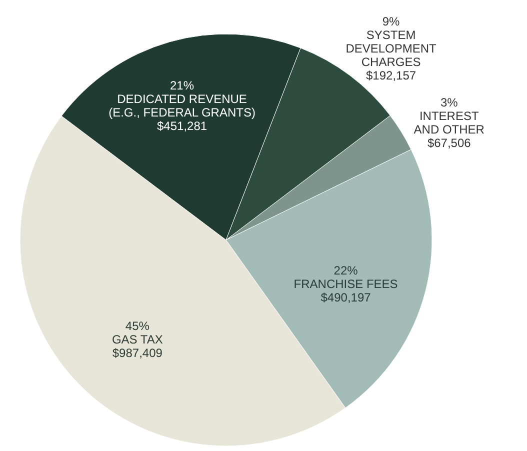 This screenshot has height=451, width=527. What do you see at coordinates (182, 125) in the screenshot?
I see `data-label: $451,281` at bounding box center [182, 125].